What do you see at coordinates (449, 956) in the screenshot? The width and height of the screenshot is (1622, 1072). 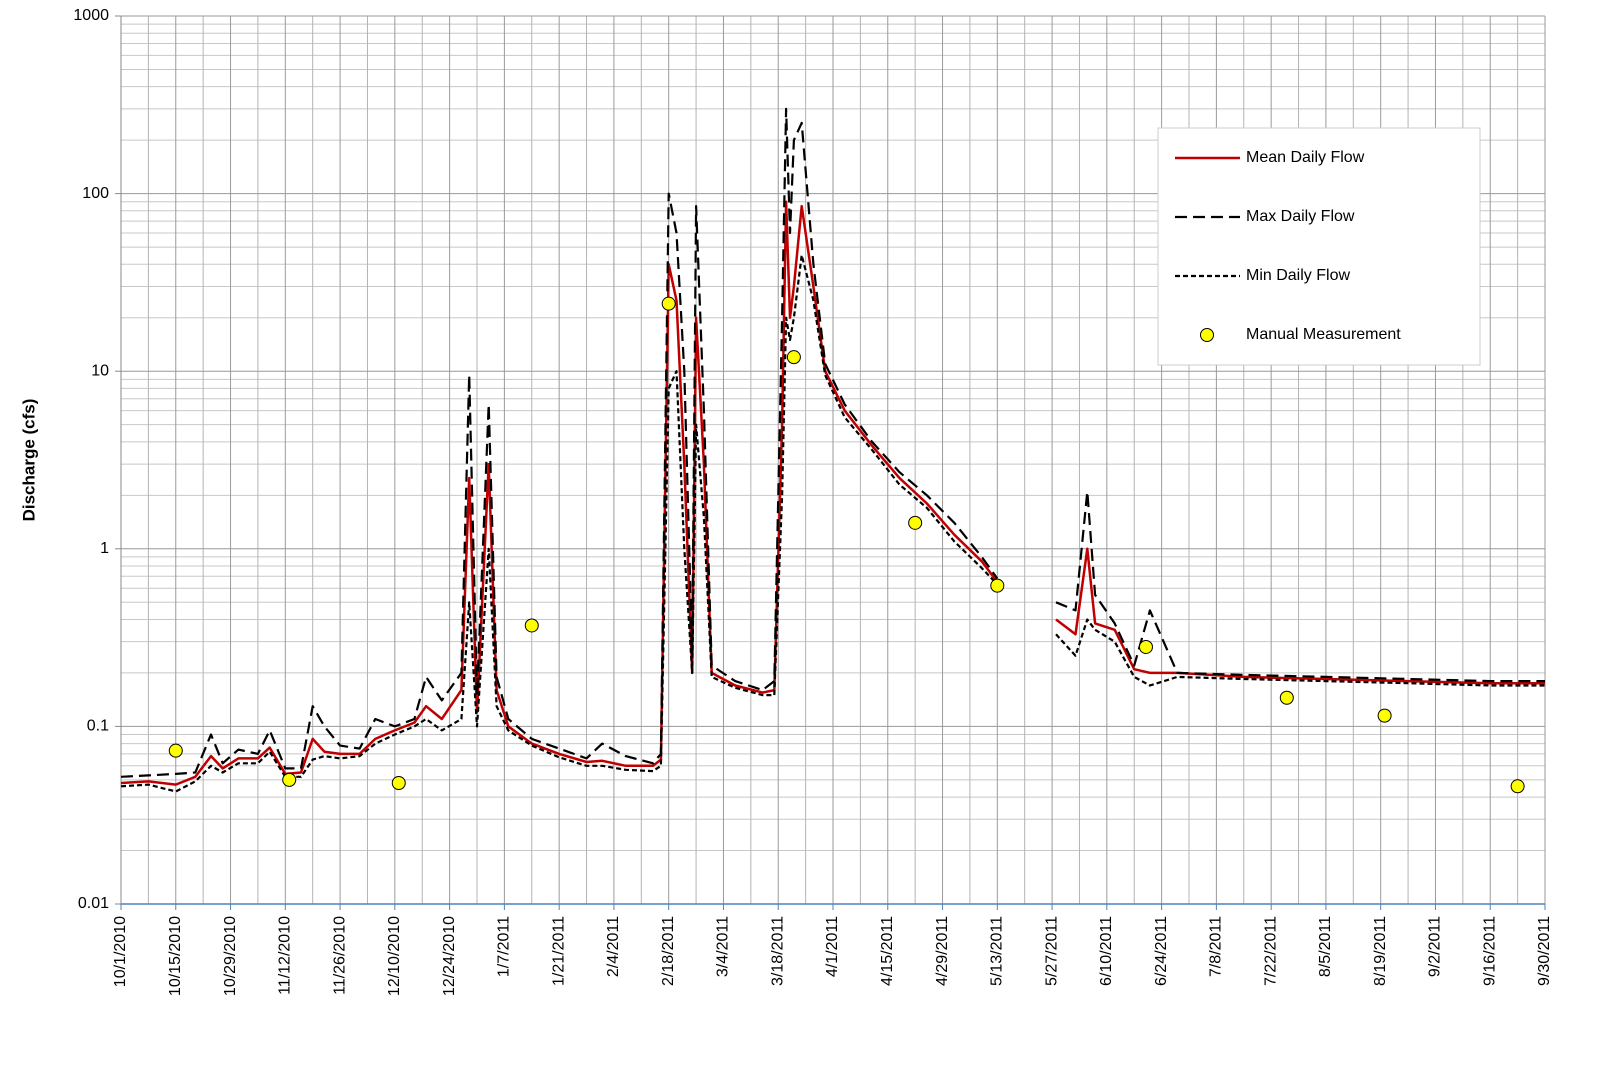 I see `x-tick-label: 12/24/2010` at bounding box center [449, 956].